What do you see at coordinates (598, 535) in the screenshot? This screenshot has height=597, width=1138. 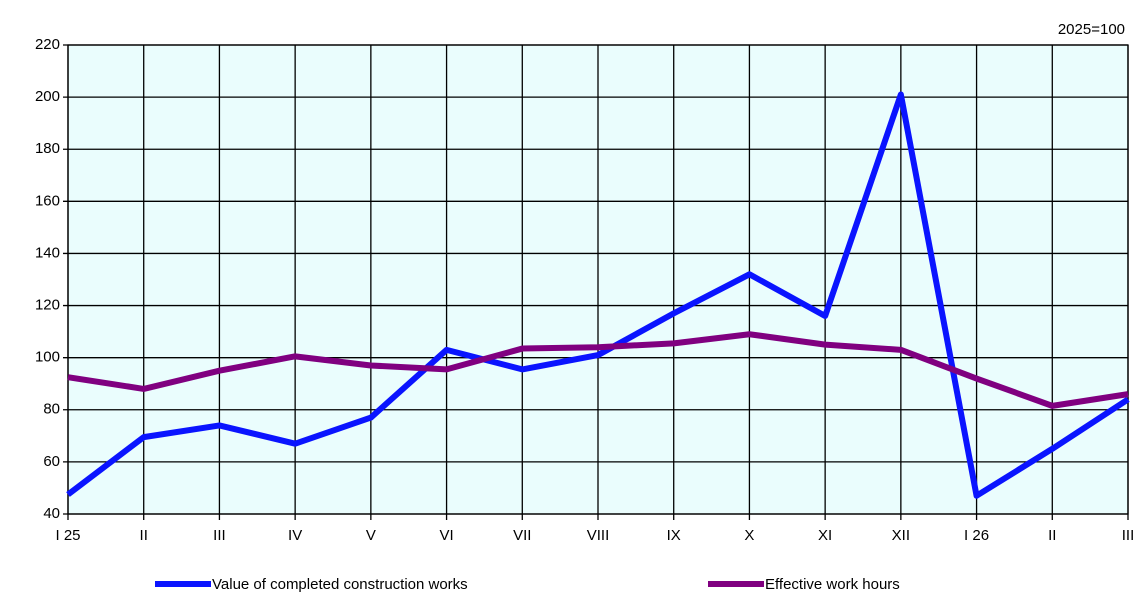 I see `x-tick-label: VIII` at bounding box center [598, 535].